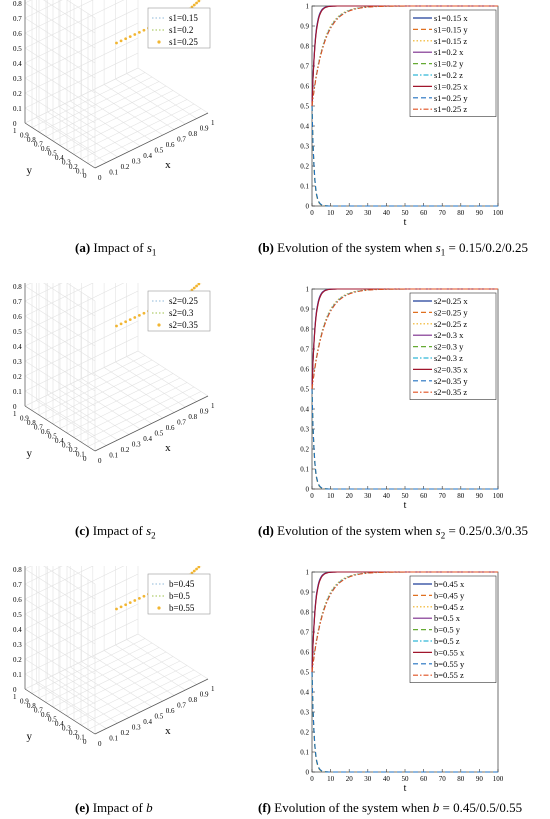 The width and height of the screenshot is (550, 819). I want to click on y-axis-label: y, so click(30, 453).